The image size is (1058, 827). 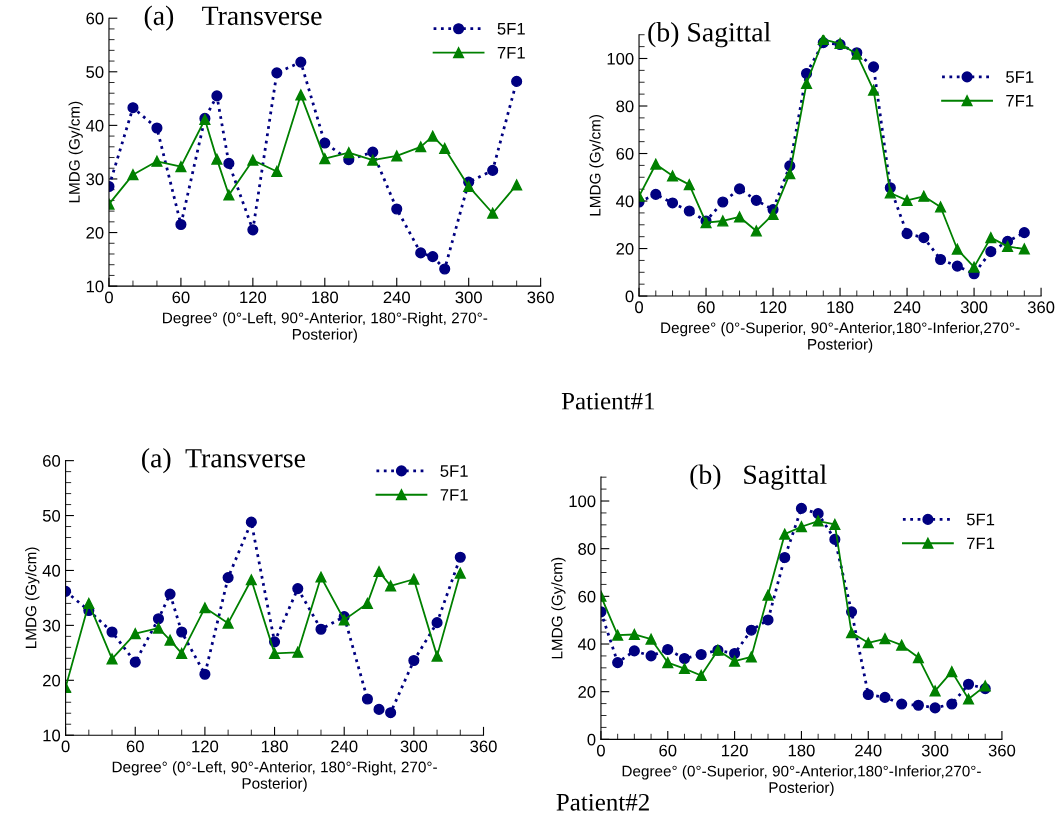 I want to click on text: Patient#2, so click(x=602, y=802).